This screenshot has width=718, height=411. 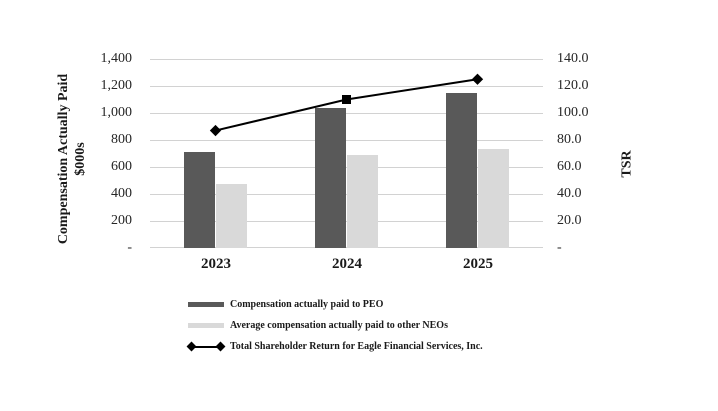 What do you see at coordinates (478, 264) in the screenshot?
I see `x-axis-label-2025: 2025` at bounding box center [478, 264].